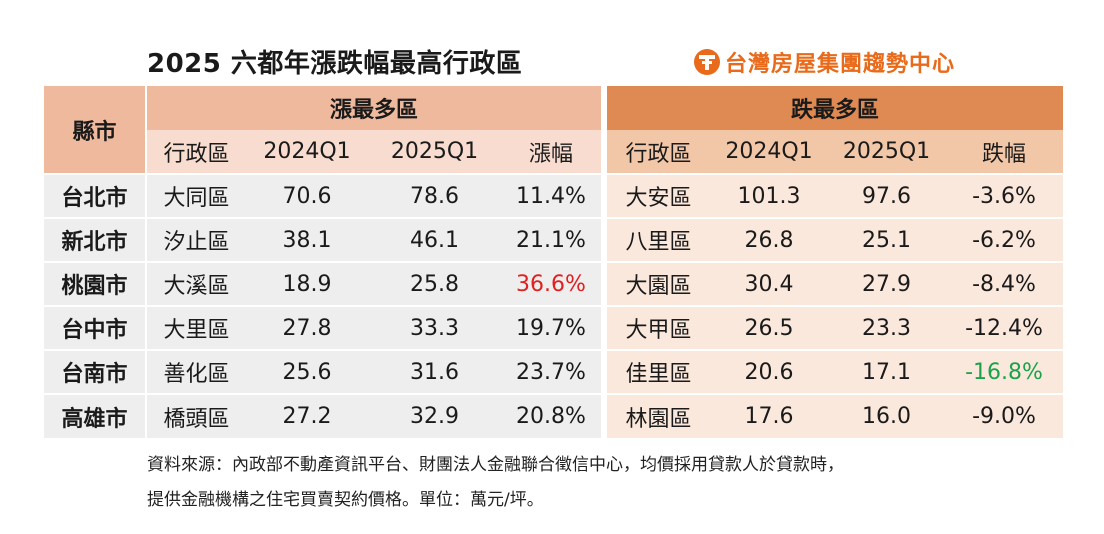  I want to click on fall-district-cell: 八里區, so click(655, 239).